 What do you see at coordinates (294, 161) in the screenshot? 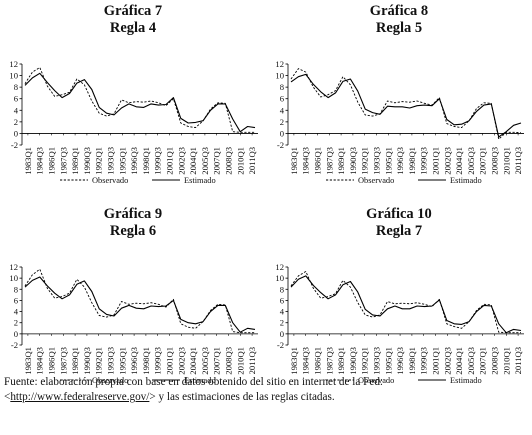
I see `x-tick-label: 1983Q1` at bounding box center [294, 161].